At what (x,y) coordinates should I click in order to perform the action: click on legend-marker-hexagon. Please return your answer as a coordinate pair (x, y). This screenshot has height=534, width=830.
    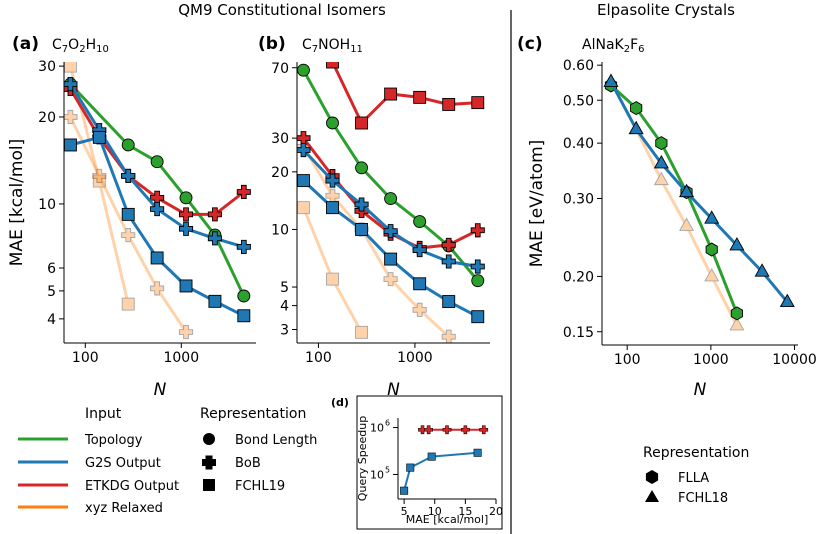
    Looking at the image, I should click on (652, 477).